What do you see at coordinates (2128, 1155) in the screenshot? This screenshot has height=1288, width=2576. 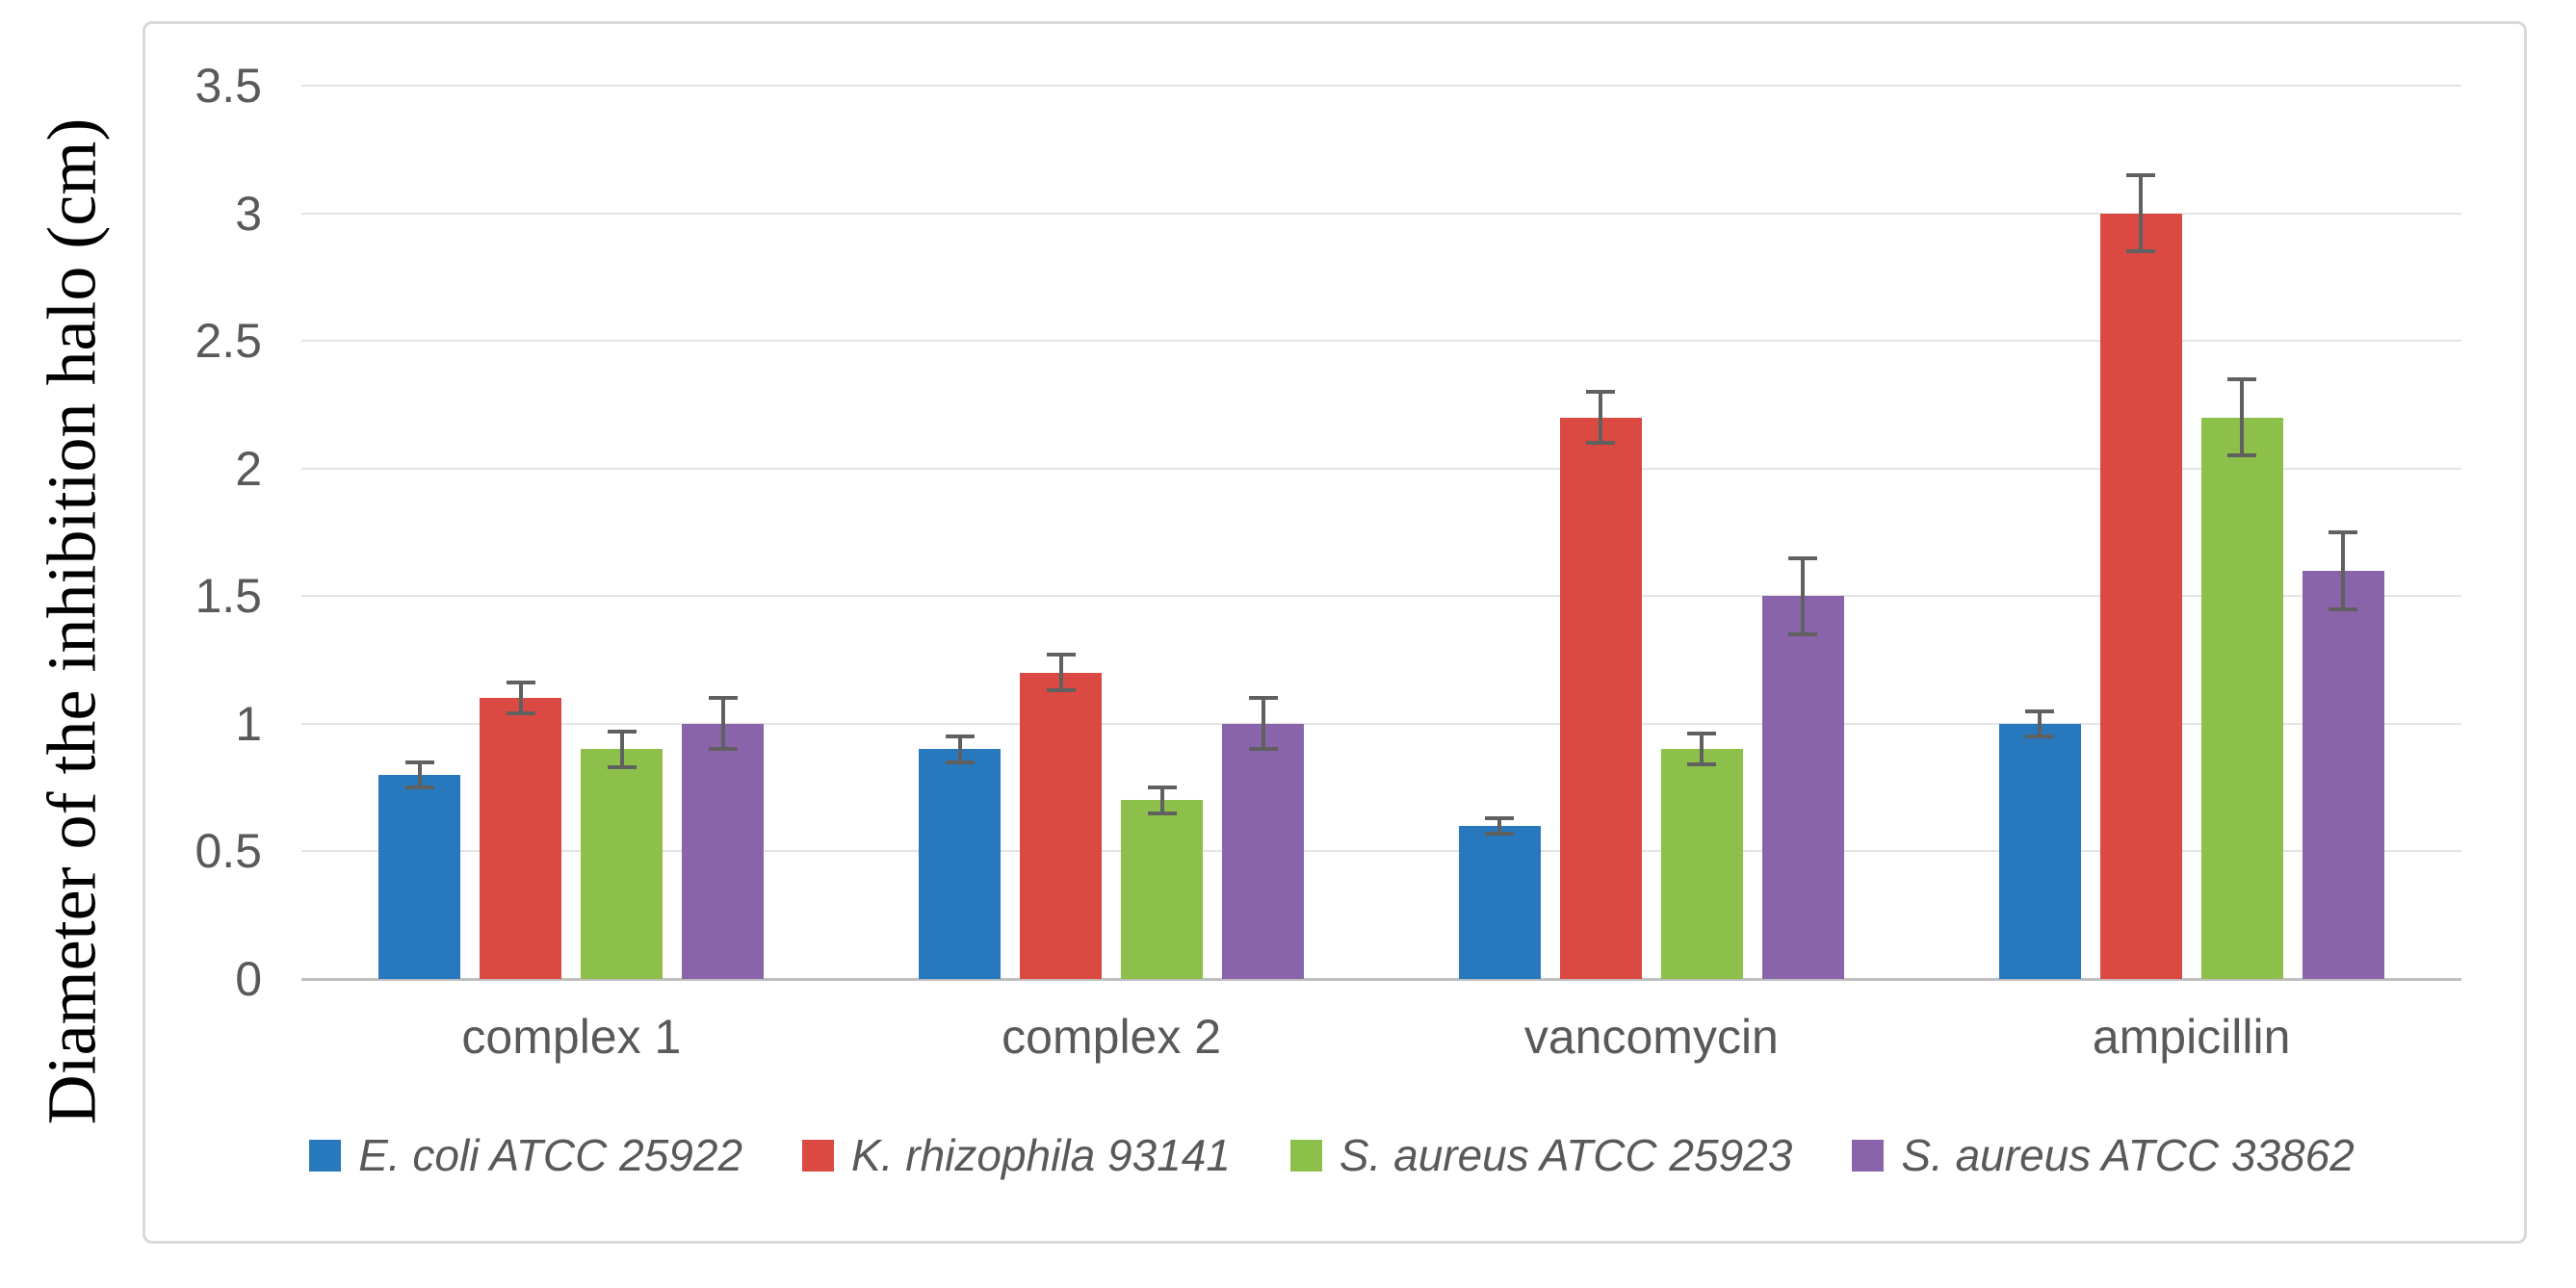 I see `legend-label: S. aureus ATCC 33862` at bounding box center [2128, 1155].